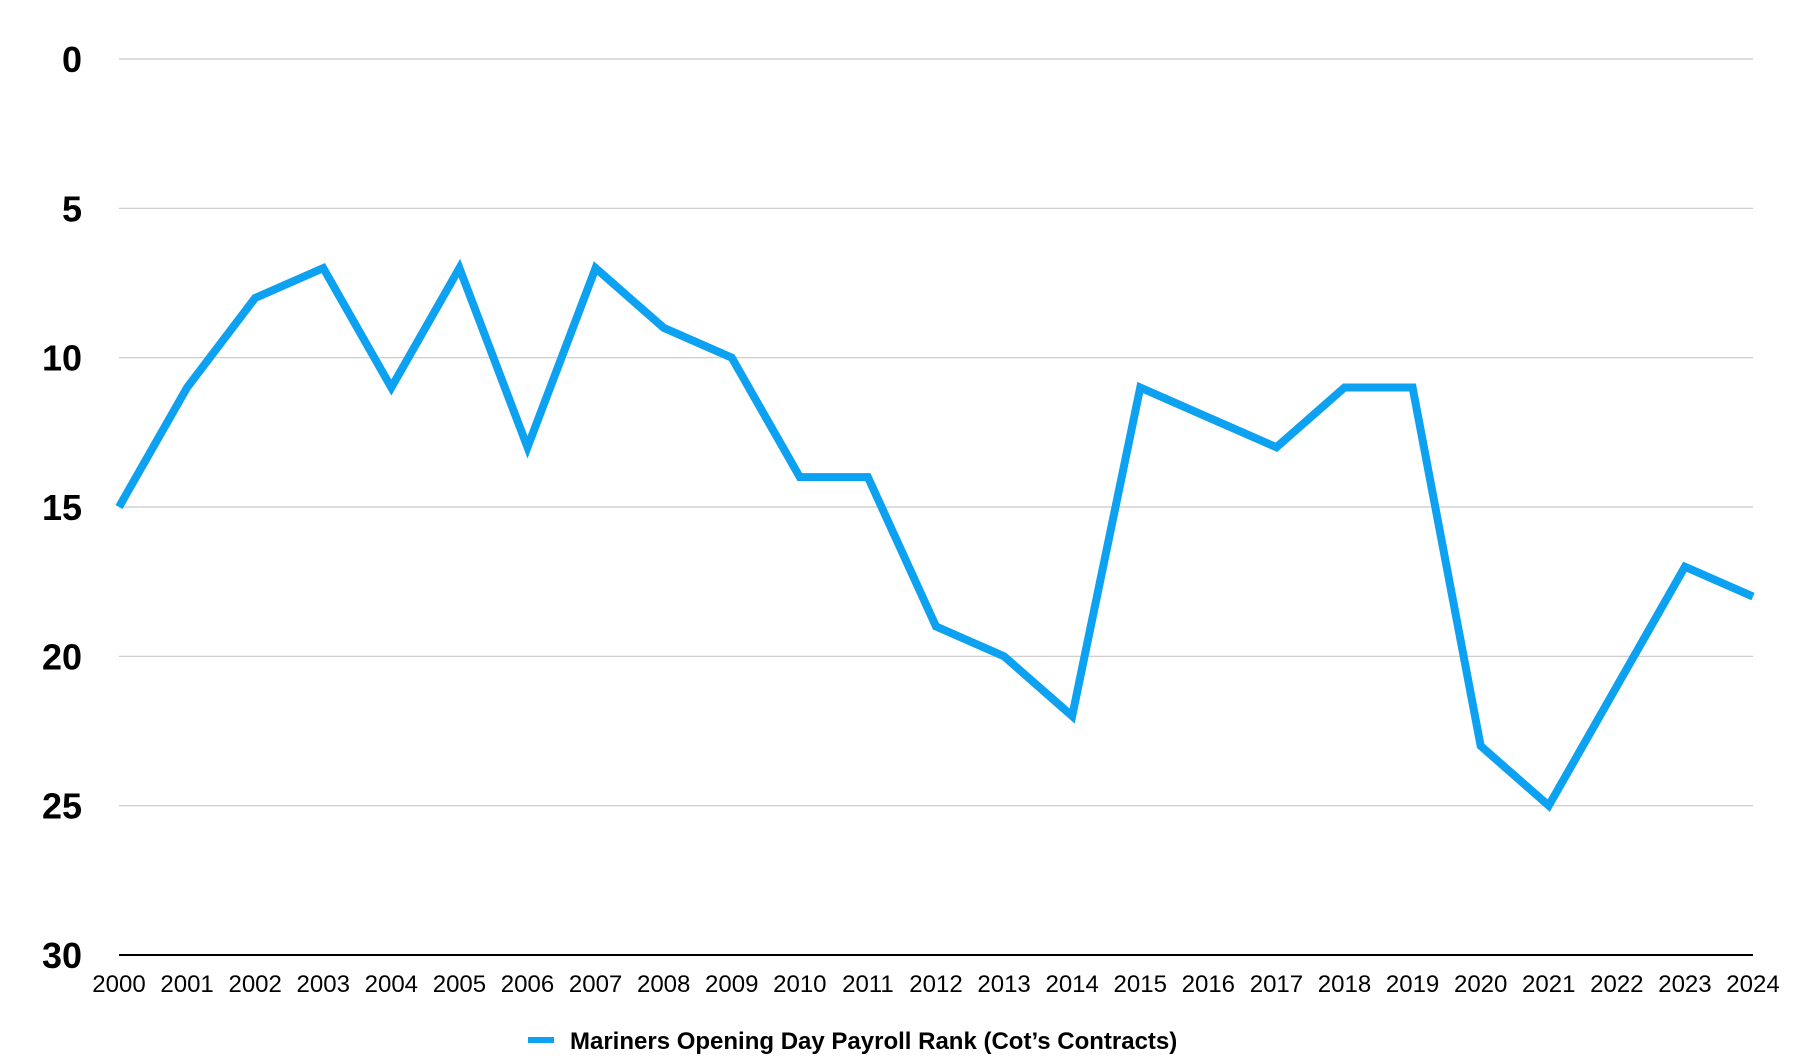 The image size is (1794, 1062). I want to click on x-tick-label: 2006, so click(527, 984).